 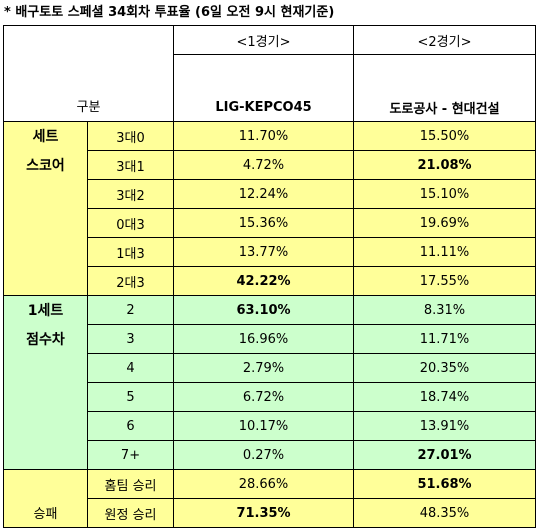 What do you see at coordinates (445, 484) in the screenshot?
I see `game2-value: 51.68%` at bounding box center [445, 484].